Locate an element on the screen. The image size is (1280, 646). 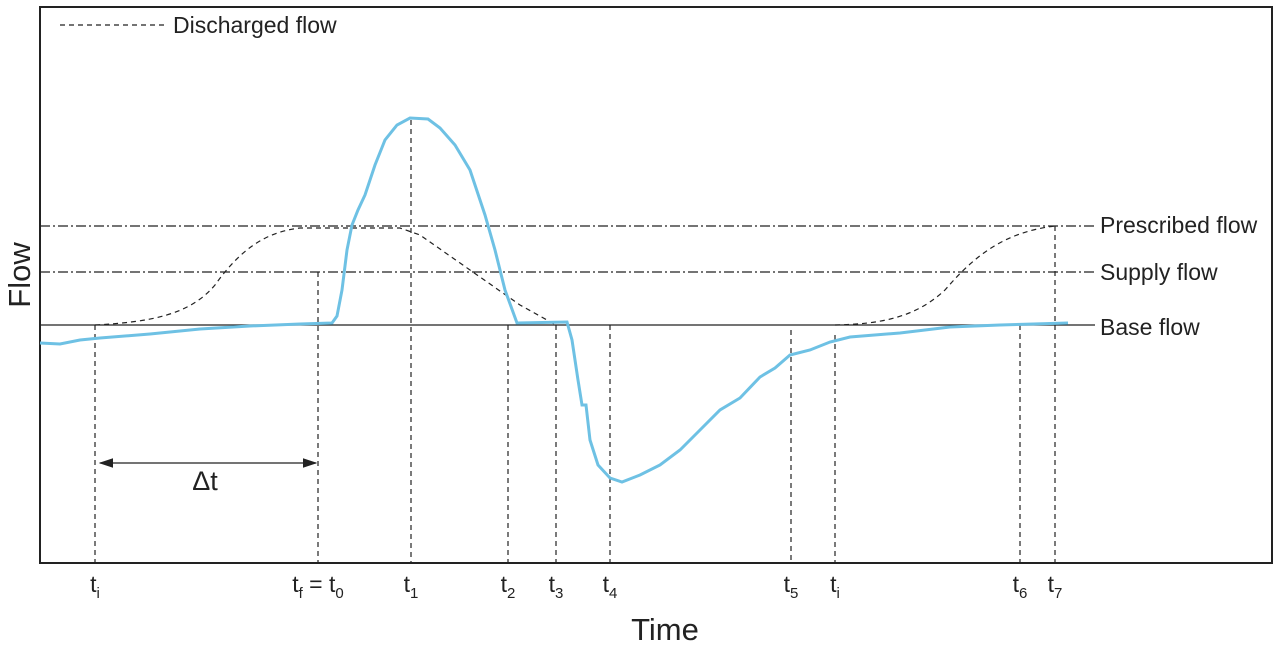
time-marks: ti tf = t0 t1 t2 t3 t4 t5 ti t6 t7 is located at coordinates (576, 586).